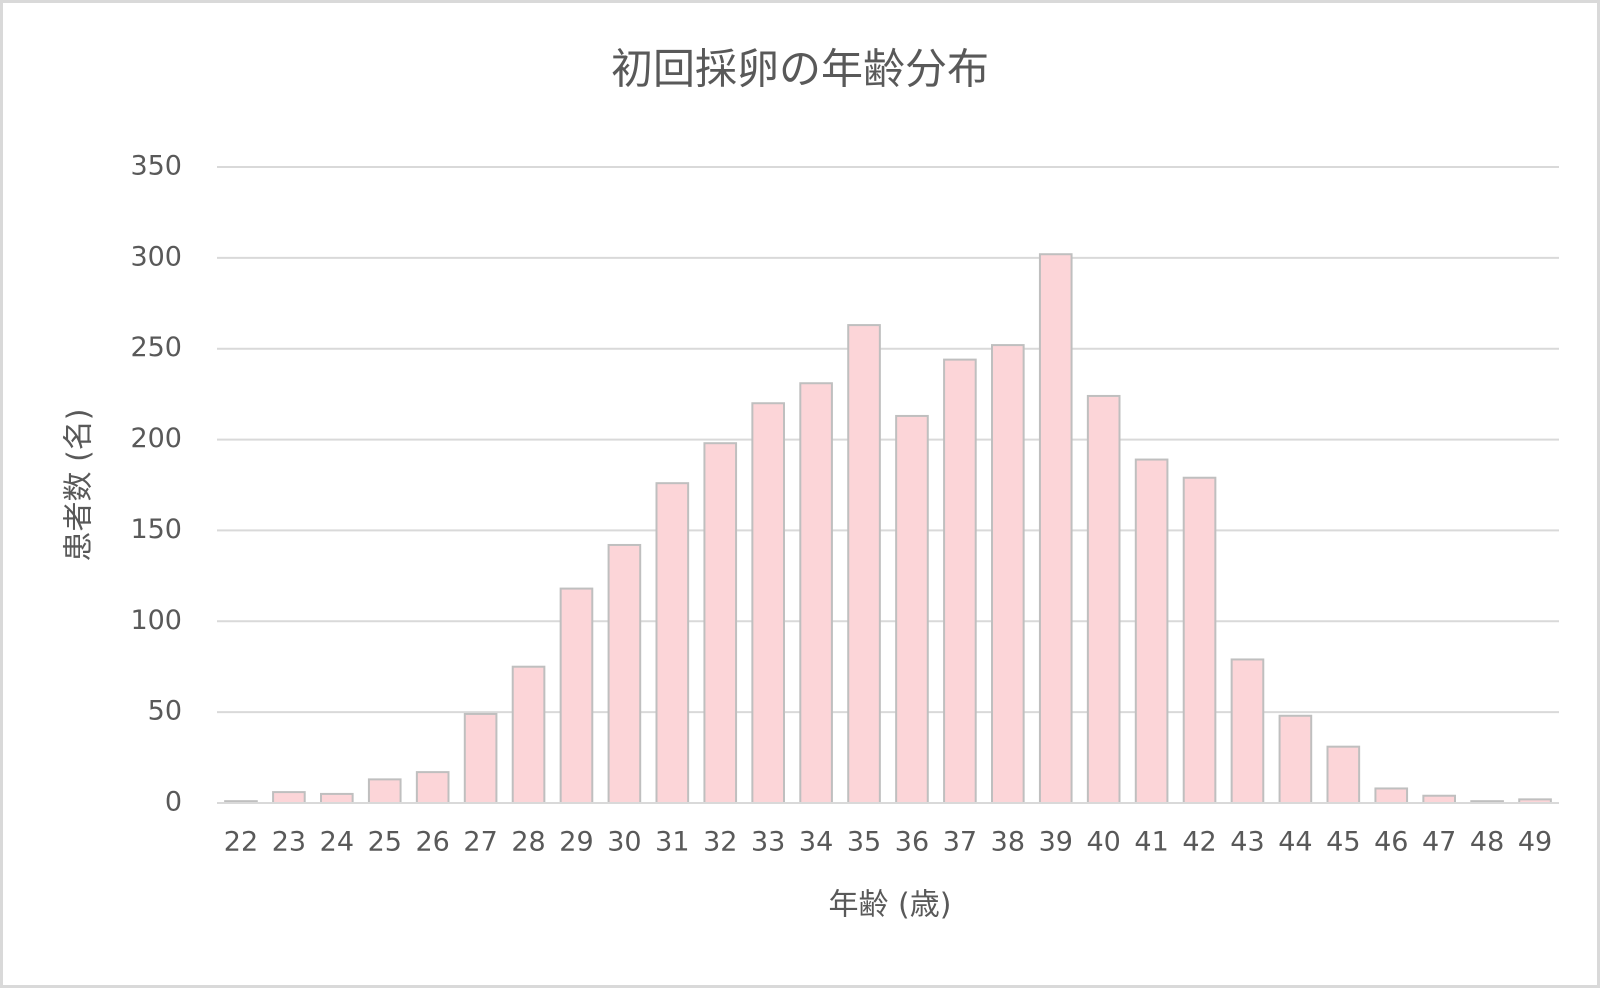  Describe the element at coordinates (156, 347) in the screenshot. I see `y-tick-label: 250` at that location.